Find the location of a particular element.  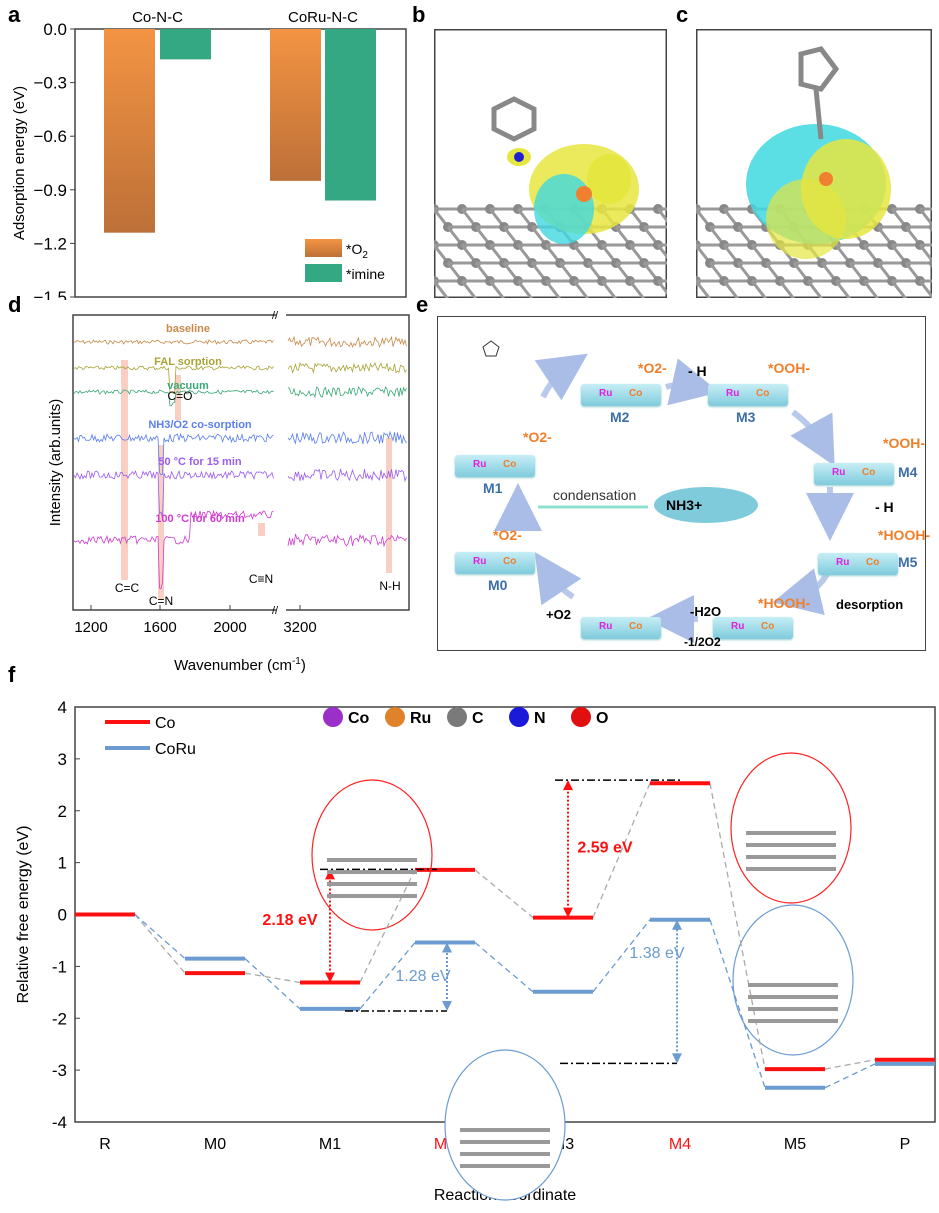

energy-gap-label: 1.38 eV is located at coordinates (656, 953).